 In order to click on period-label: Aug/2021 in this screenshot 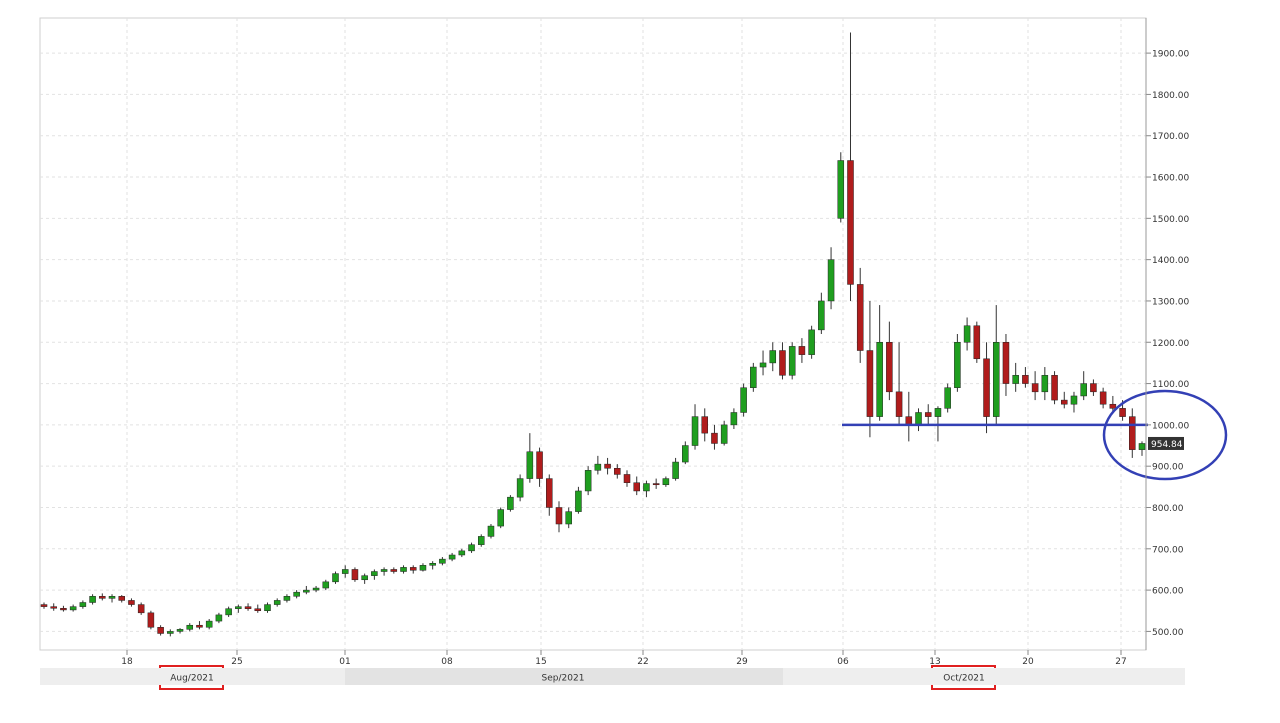, I will do `click(192, 679)`.